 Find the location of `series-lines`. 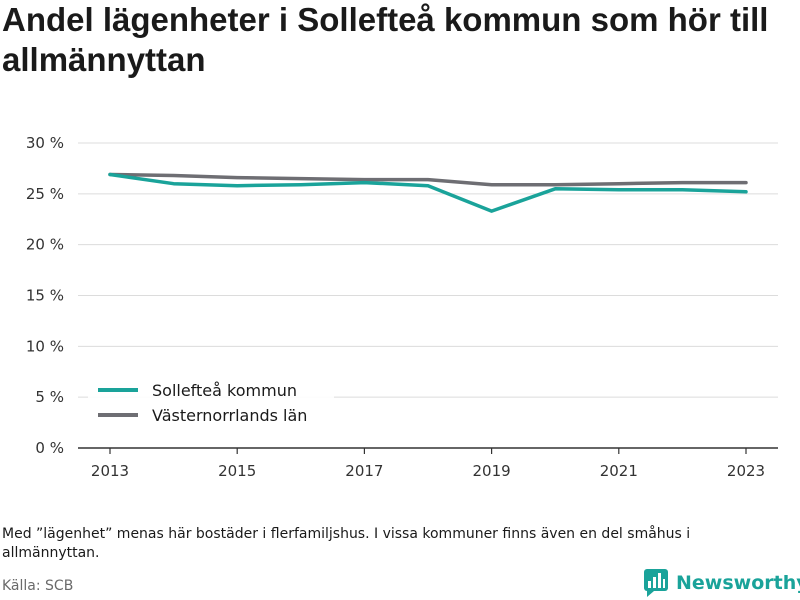

series-lines is located at coordinates (428, 192).